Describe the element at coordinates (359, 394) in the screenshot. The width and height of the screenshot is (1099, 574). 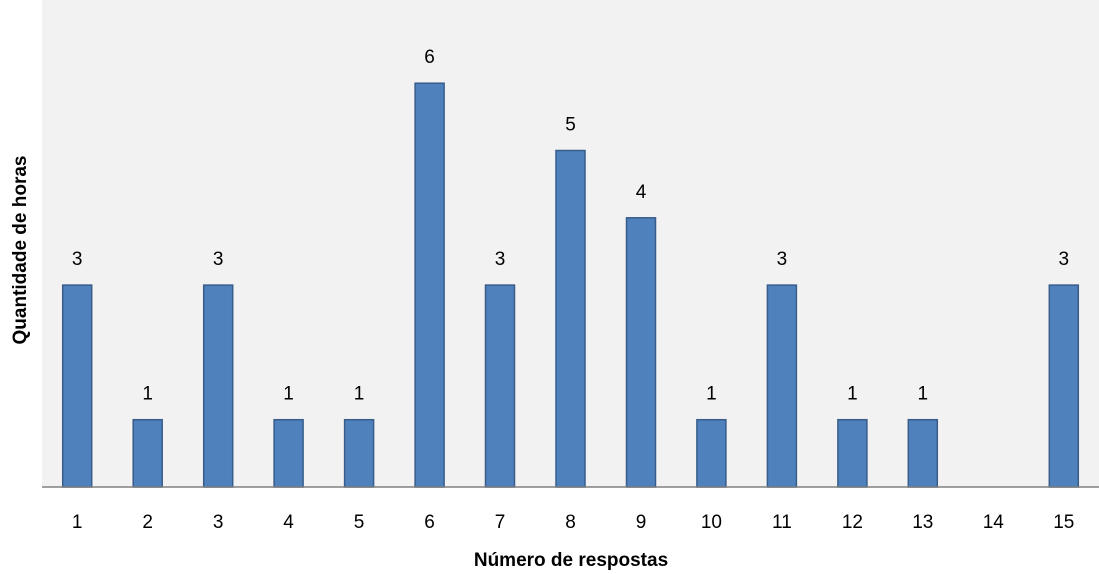
I see `data-label-5: 1` at that location.